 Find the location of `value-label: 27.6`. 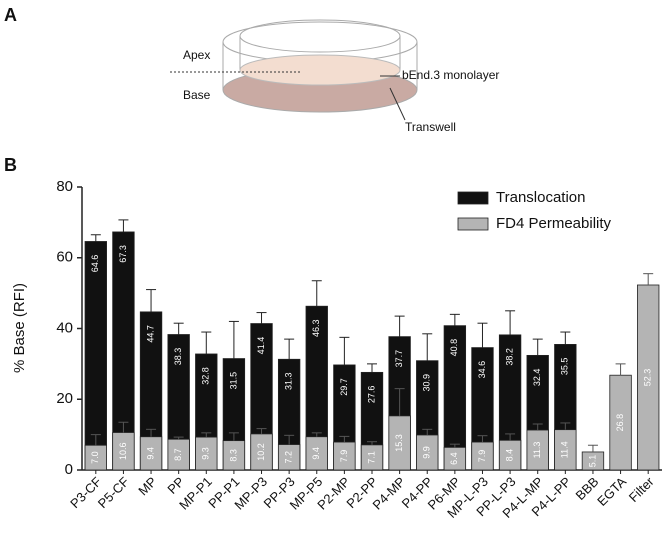

value-label: 27.6 is located at coordinates (371, 395).